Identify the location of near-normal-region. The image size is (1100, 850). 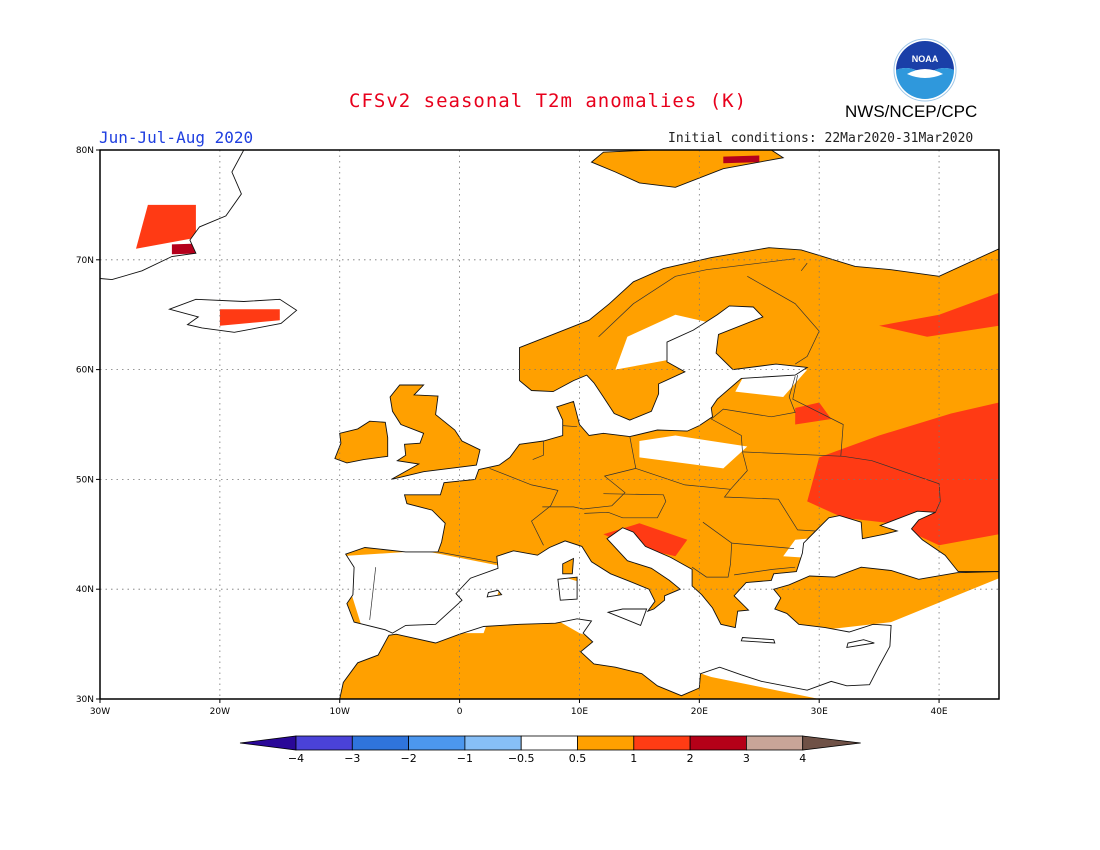
(693, 452).